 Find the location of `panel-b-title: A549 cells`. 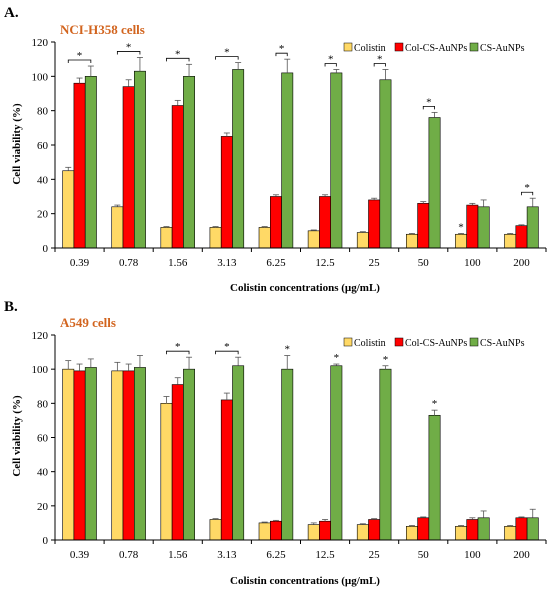

panel-b-title: A549 cells is located at coordinates (88, 322).